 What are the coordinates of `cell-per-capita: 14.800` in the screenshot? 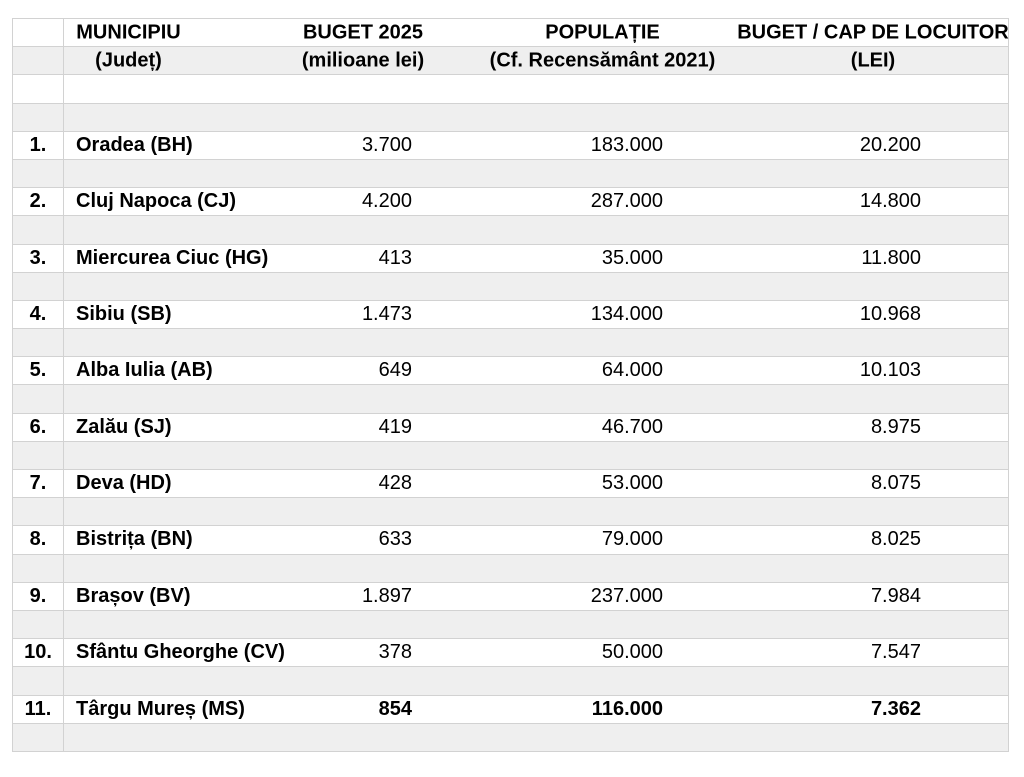 It's located at (890, 201).